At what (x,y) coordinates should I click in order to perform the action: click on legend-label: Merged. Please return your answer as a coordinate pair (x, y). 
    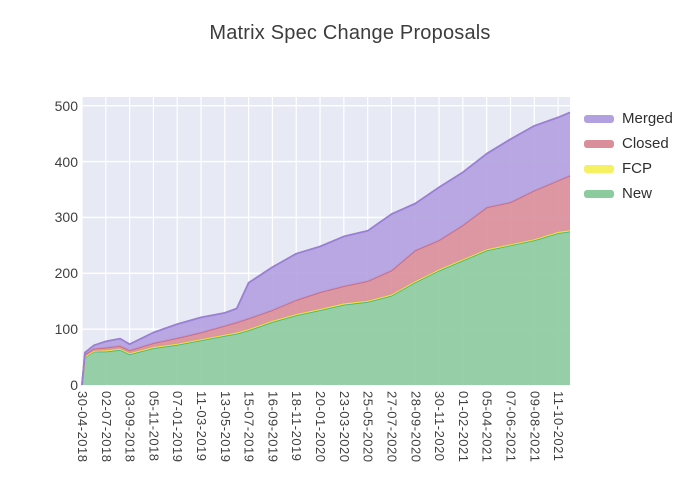
    Looking at the image, I should click on (647, 118).